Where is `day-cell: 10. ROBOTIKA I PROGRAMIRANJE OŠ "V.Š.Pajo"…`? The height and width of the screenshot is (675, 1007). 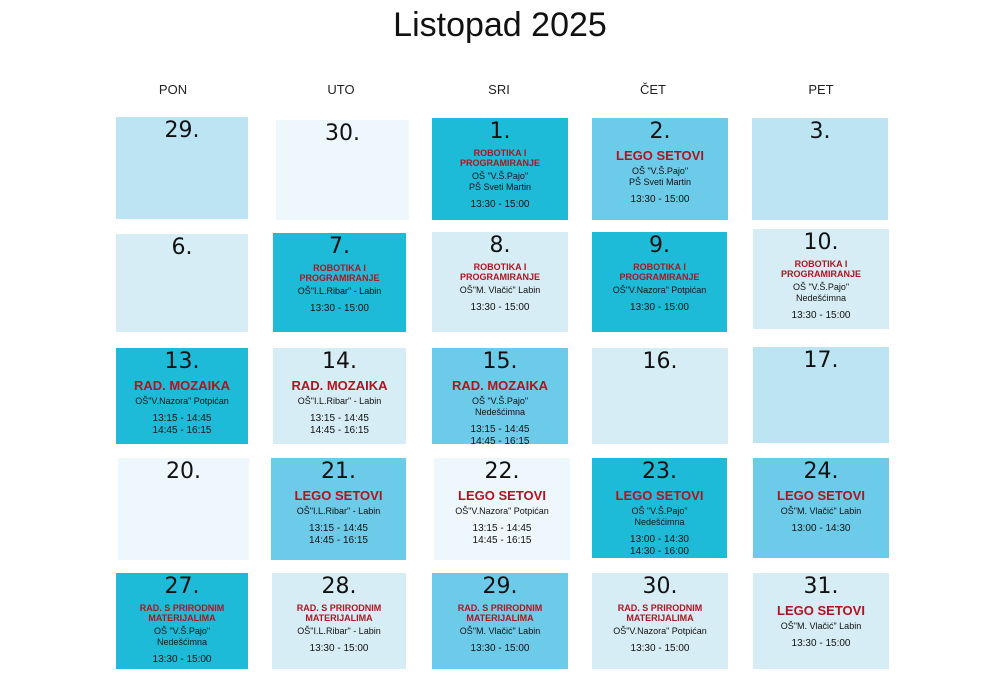
day-cell: 10. ROBOTIKA I PROGRAMIRANJE OŠ "V.Š.Pajo"… is located at coordinates (821, 279).